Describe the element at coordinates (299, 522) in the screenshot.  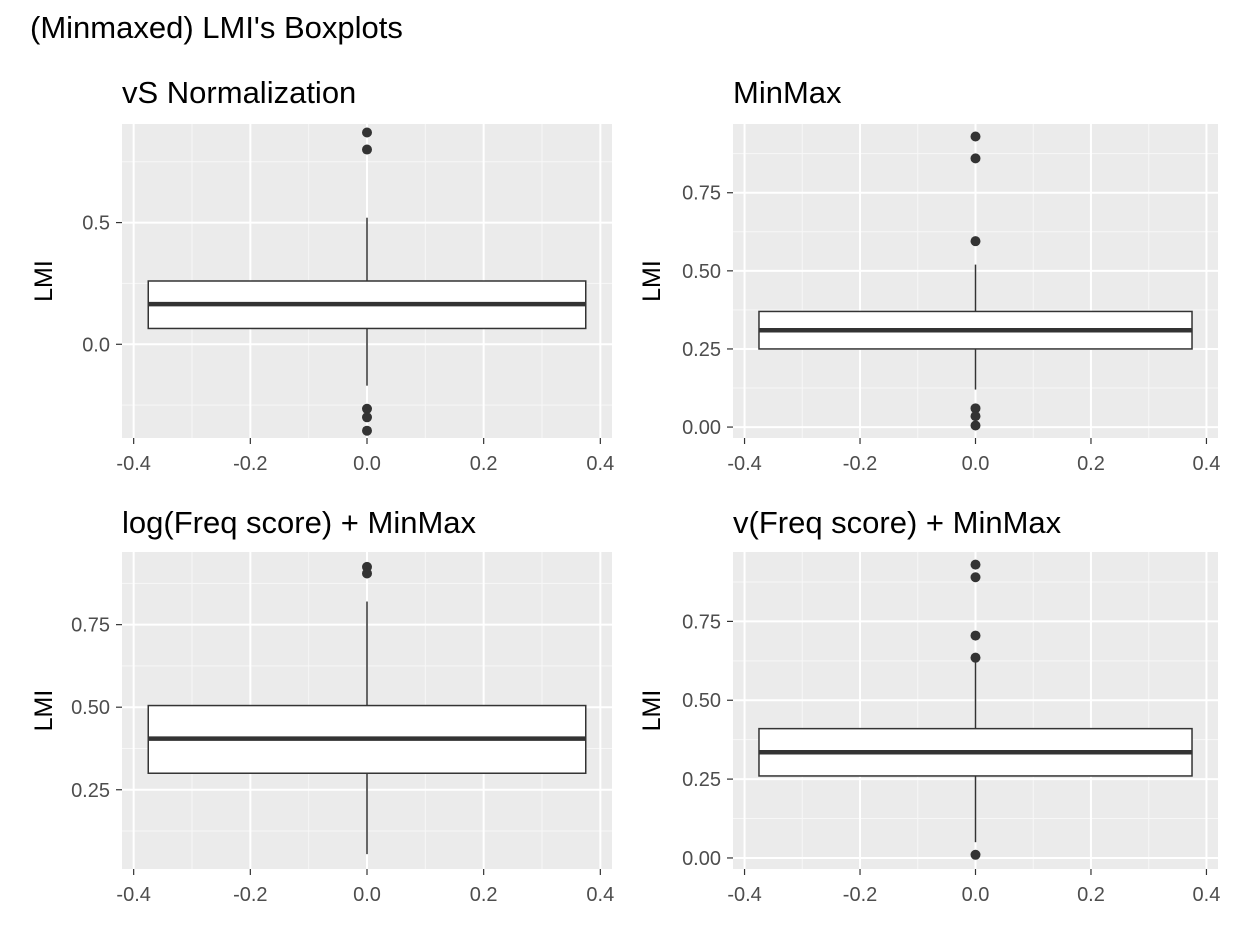
I see `panel-title: log(Freq score) + MinMax` at that location.